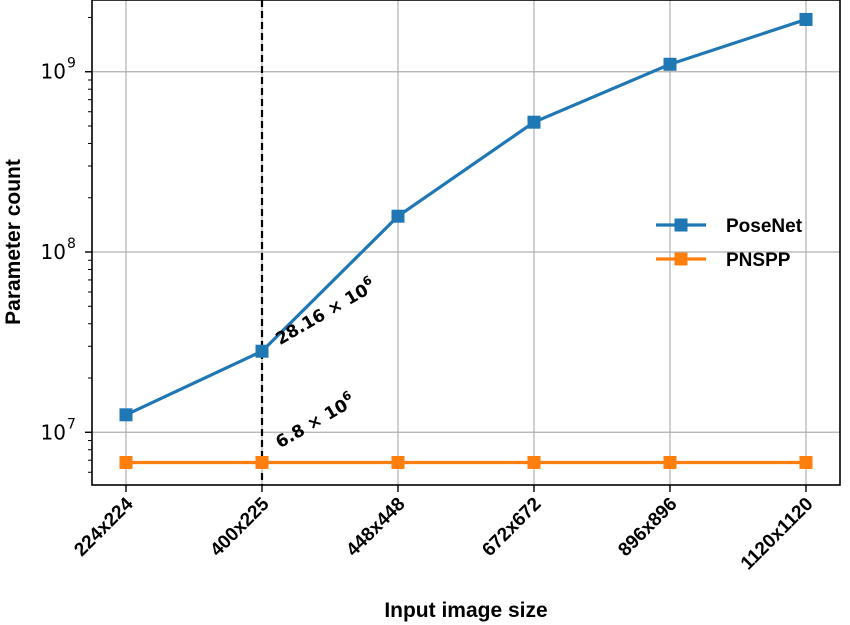 The width and height of the screenshot is (850, 625). Describe the element at coordinates (103, 526) in the screenshot. I see `x-tick-label: 224x224` at that location.